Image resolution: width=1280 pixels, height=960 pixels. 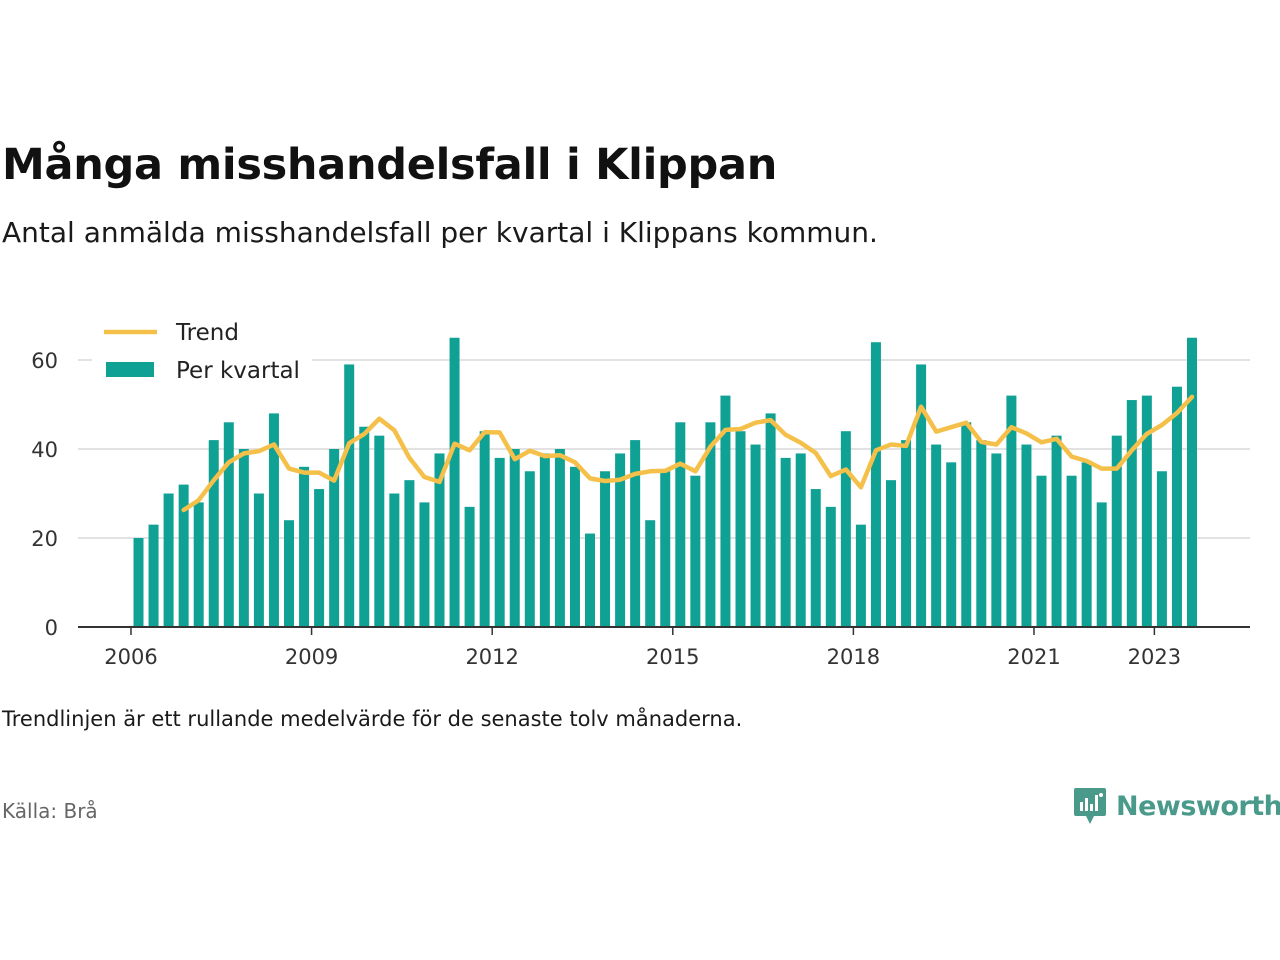 I want to click on legend-background, so click(x=202, y=355).